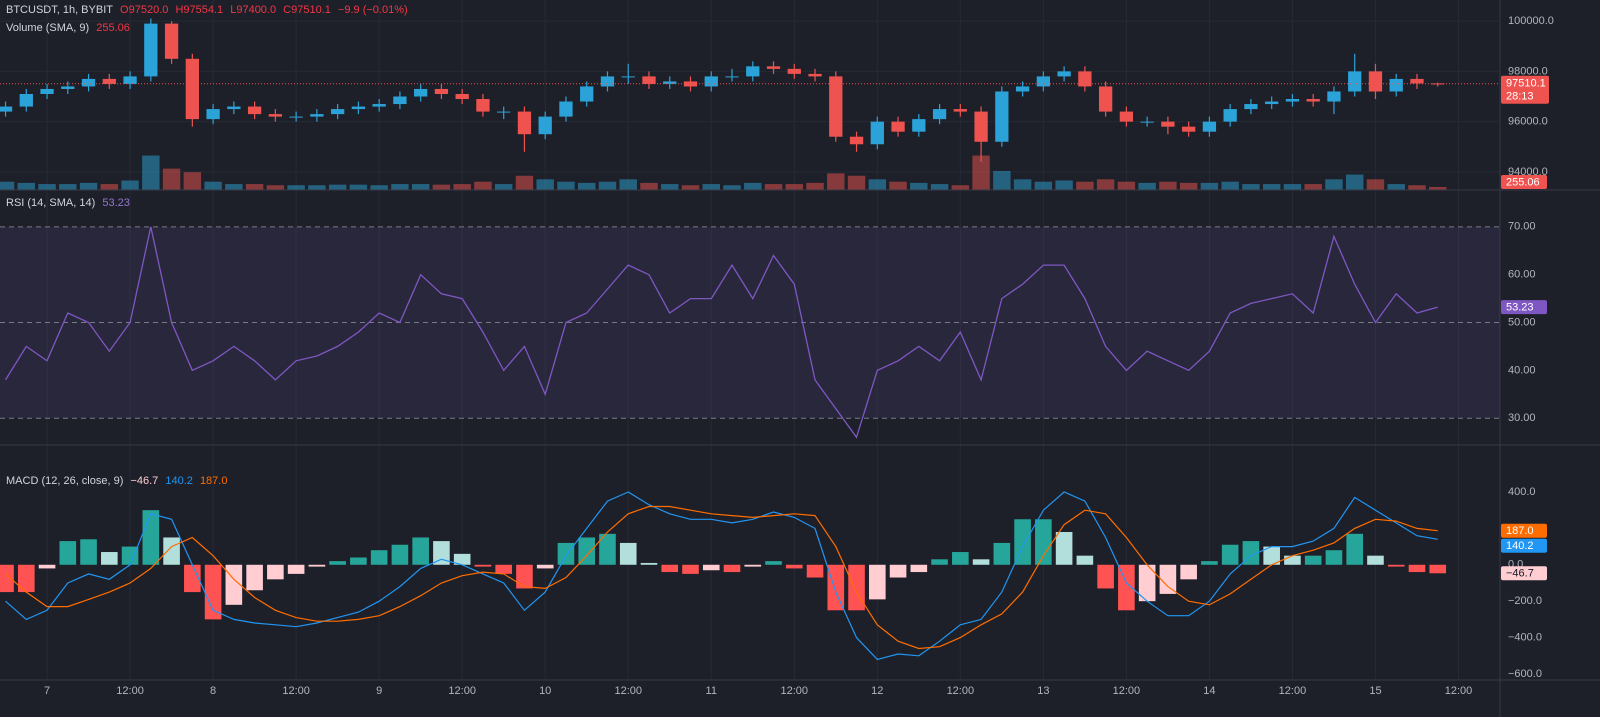 The width and height of the screenshot is (1600, 717). Describe the element at coordinates (51, 203) in the screenshot. I see `rsi-title: RSI (14, SMA, 14)` at that location.